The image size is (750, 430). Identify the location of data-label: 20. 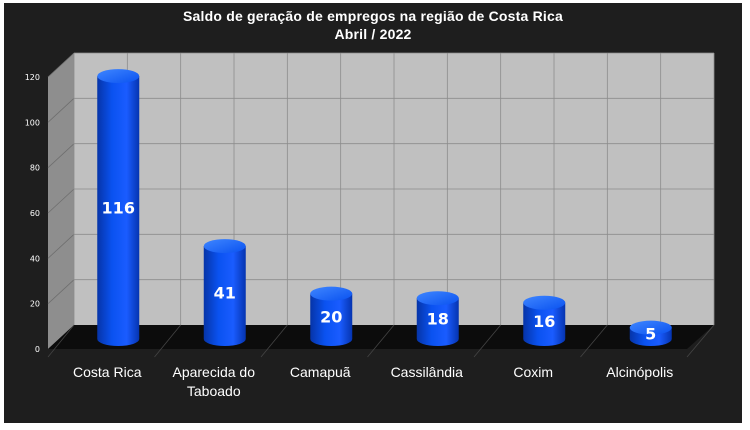
(331, 316).